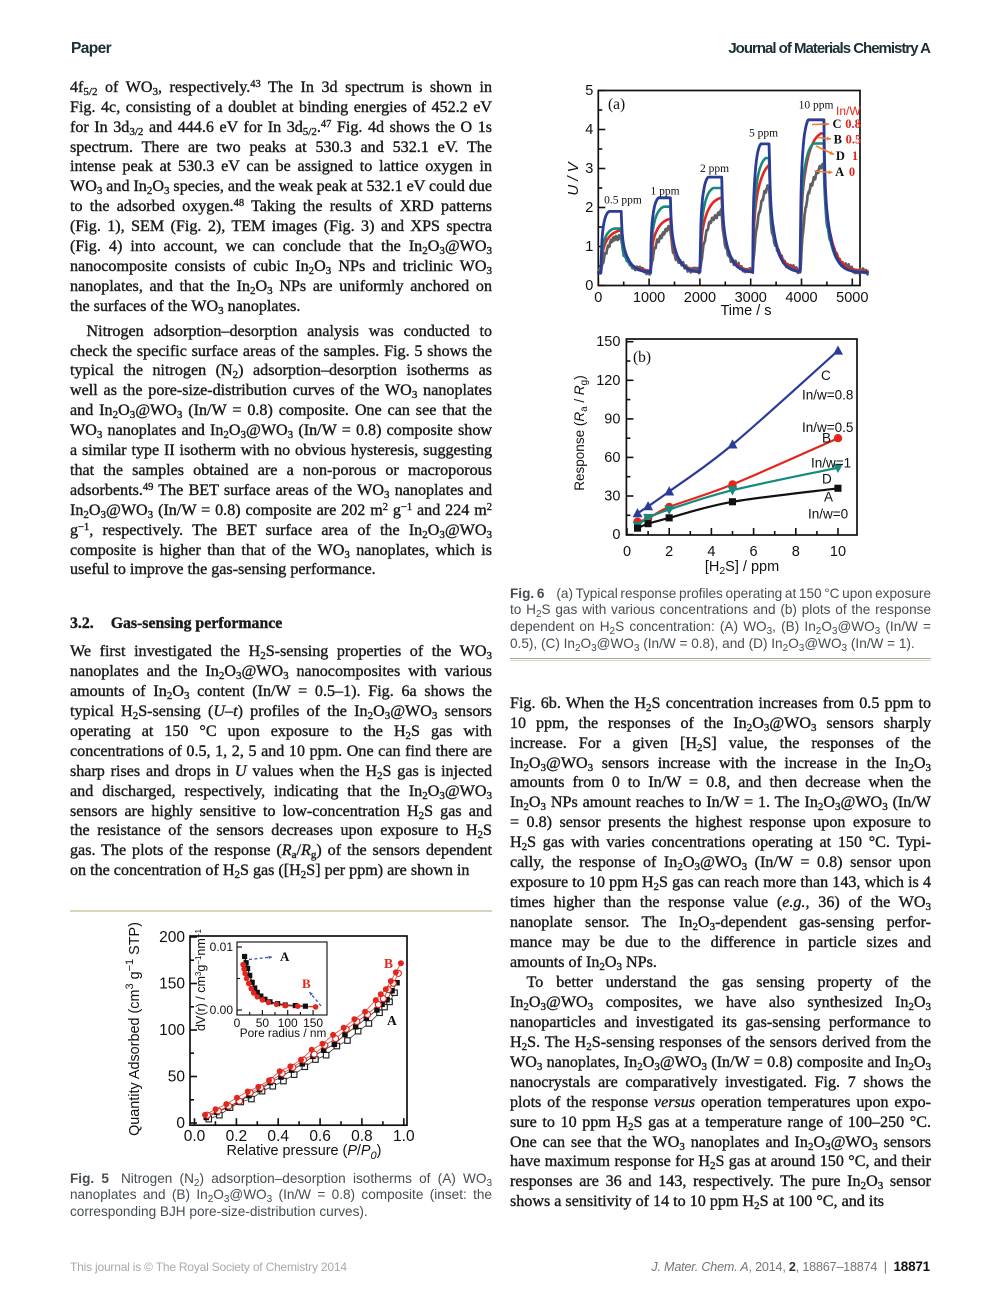 The height and width of the screenshot is (1309, 1000). I want to click on svg-text: (a), so click(616, 104).